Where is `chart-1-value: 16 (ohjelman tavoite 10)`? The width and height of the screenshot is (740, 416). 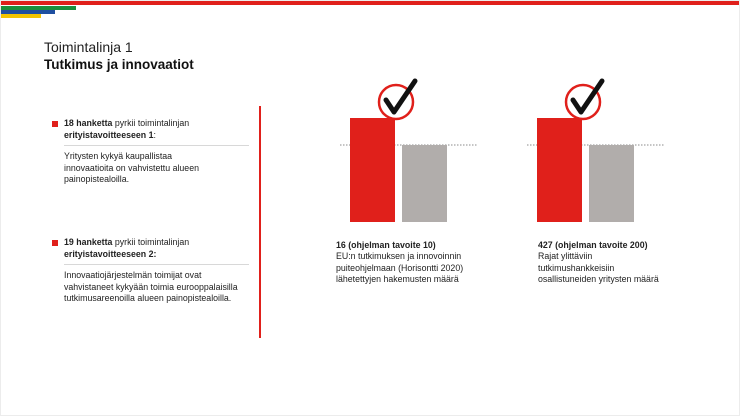 chart-1-value: 16 (ohjelman tavoite 10) is located at coordinates (386, 245).